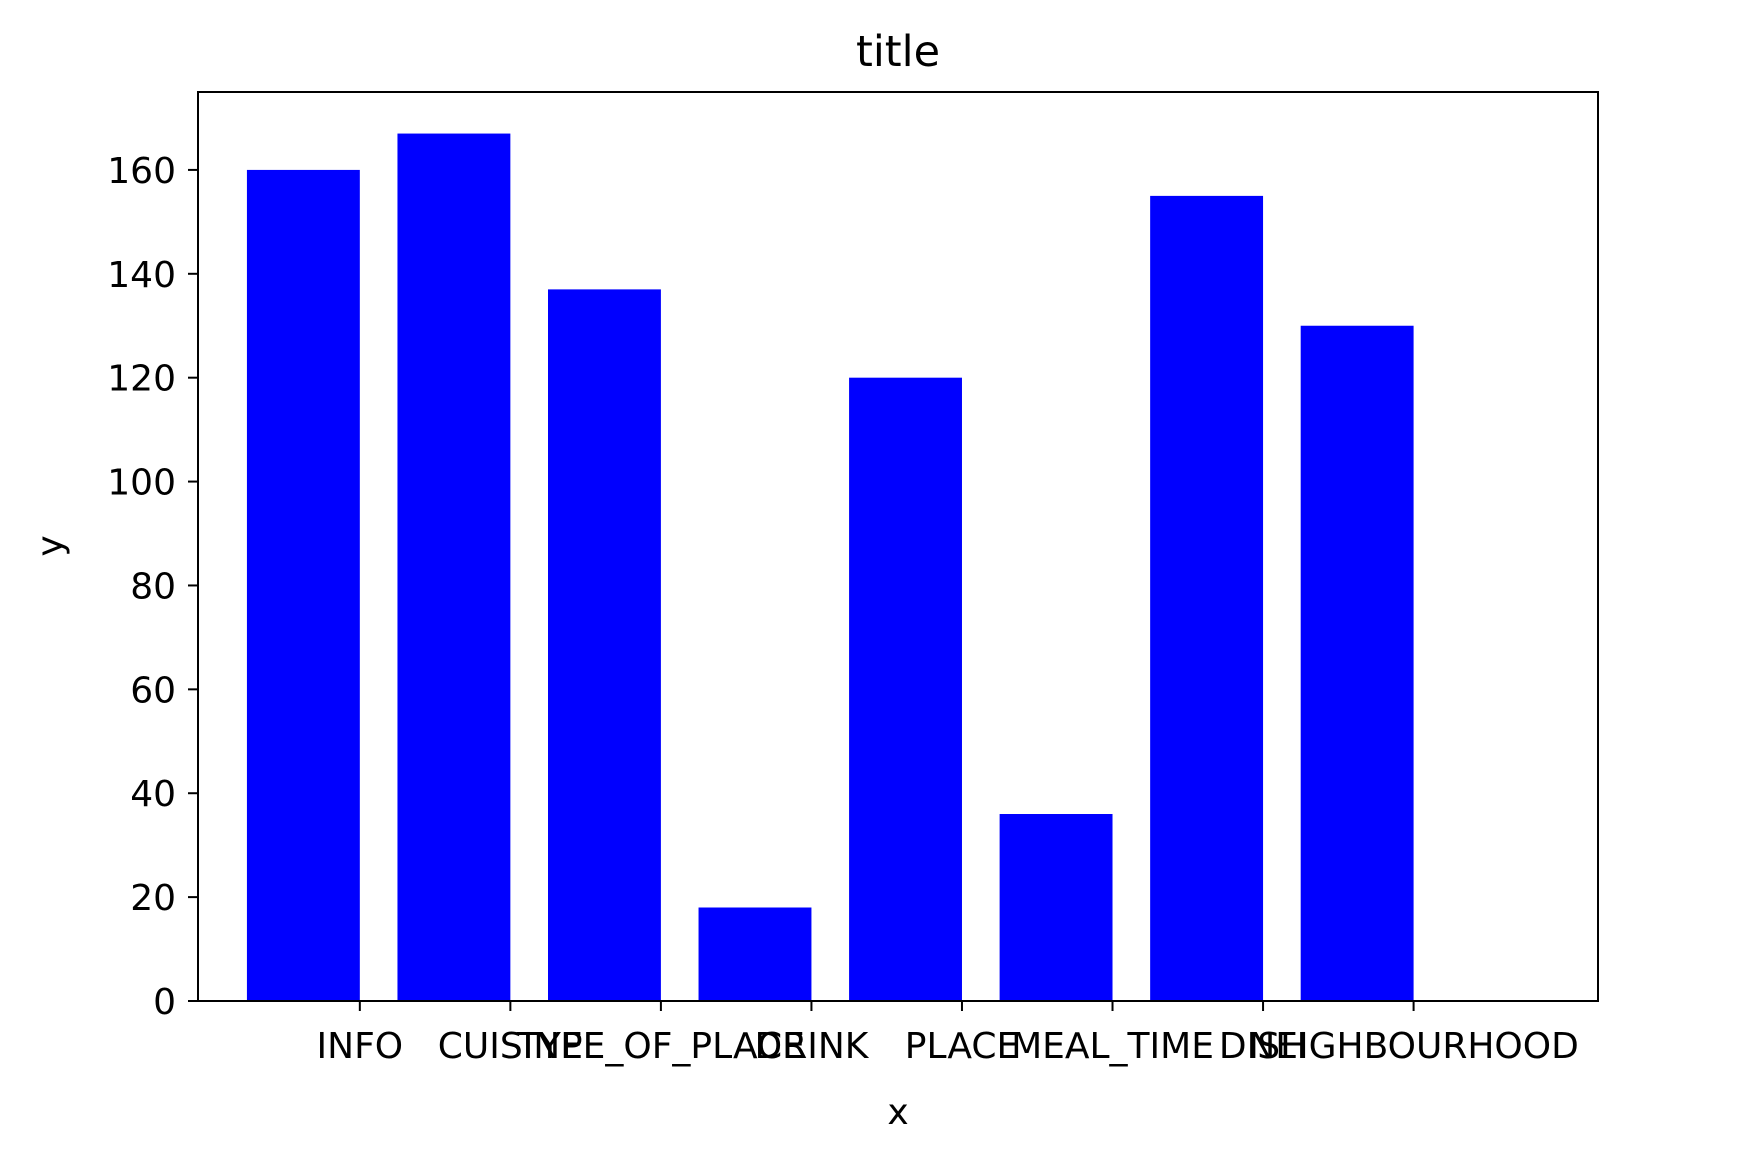 This screenshot has height=1162, width=1750. What do you see at coordinates (898, 52) in the screenshot?
I see `chart-title: title` at bounding box center [898, 52].